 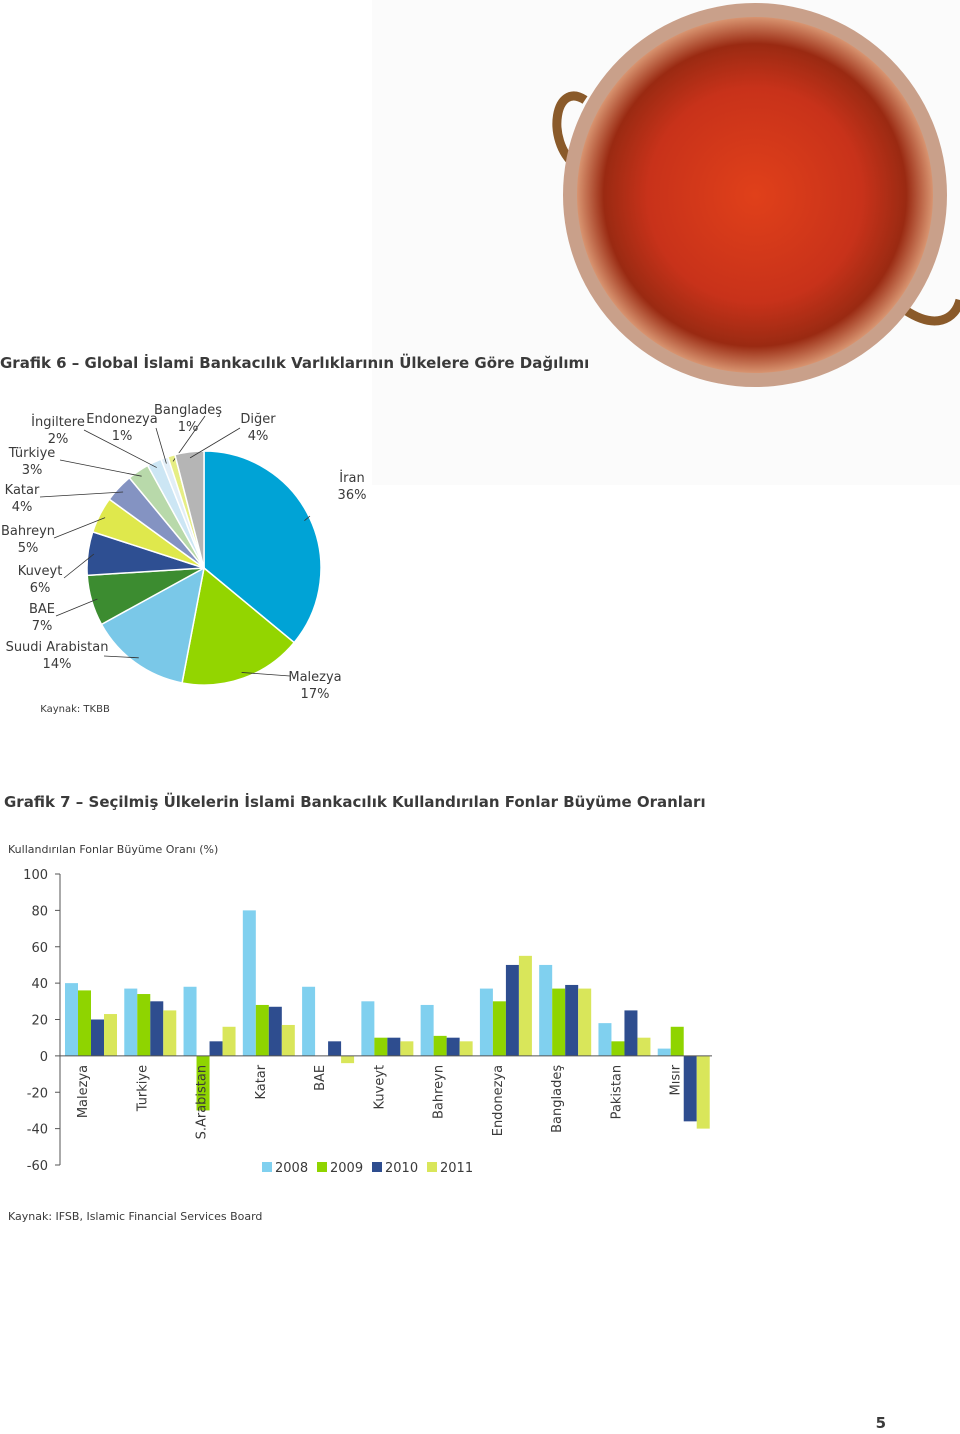 I want to click on slice-value: 5%, so click(x=28, y=548).